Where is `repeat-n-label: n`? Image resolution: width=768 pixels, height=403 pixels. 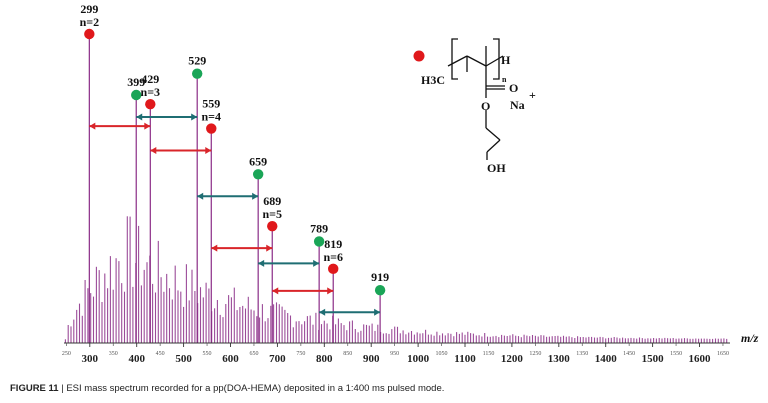
repeat-n-label: n is located at coordinates (504, 79).